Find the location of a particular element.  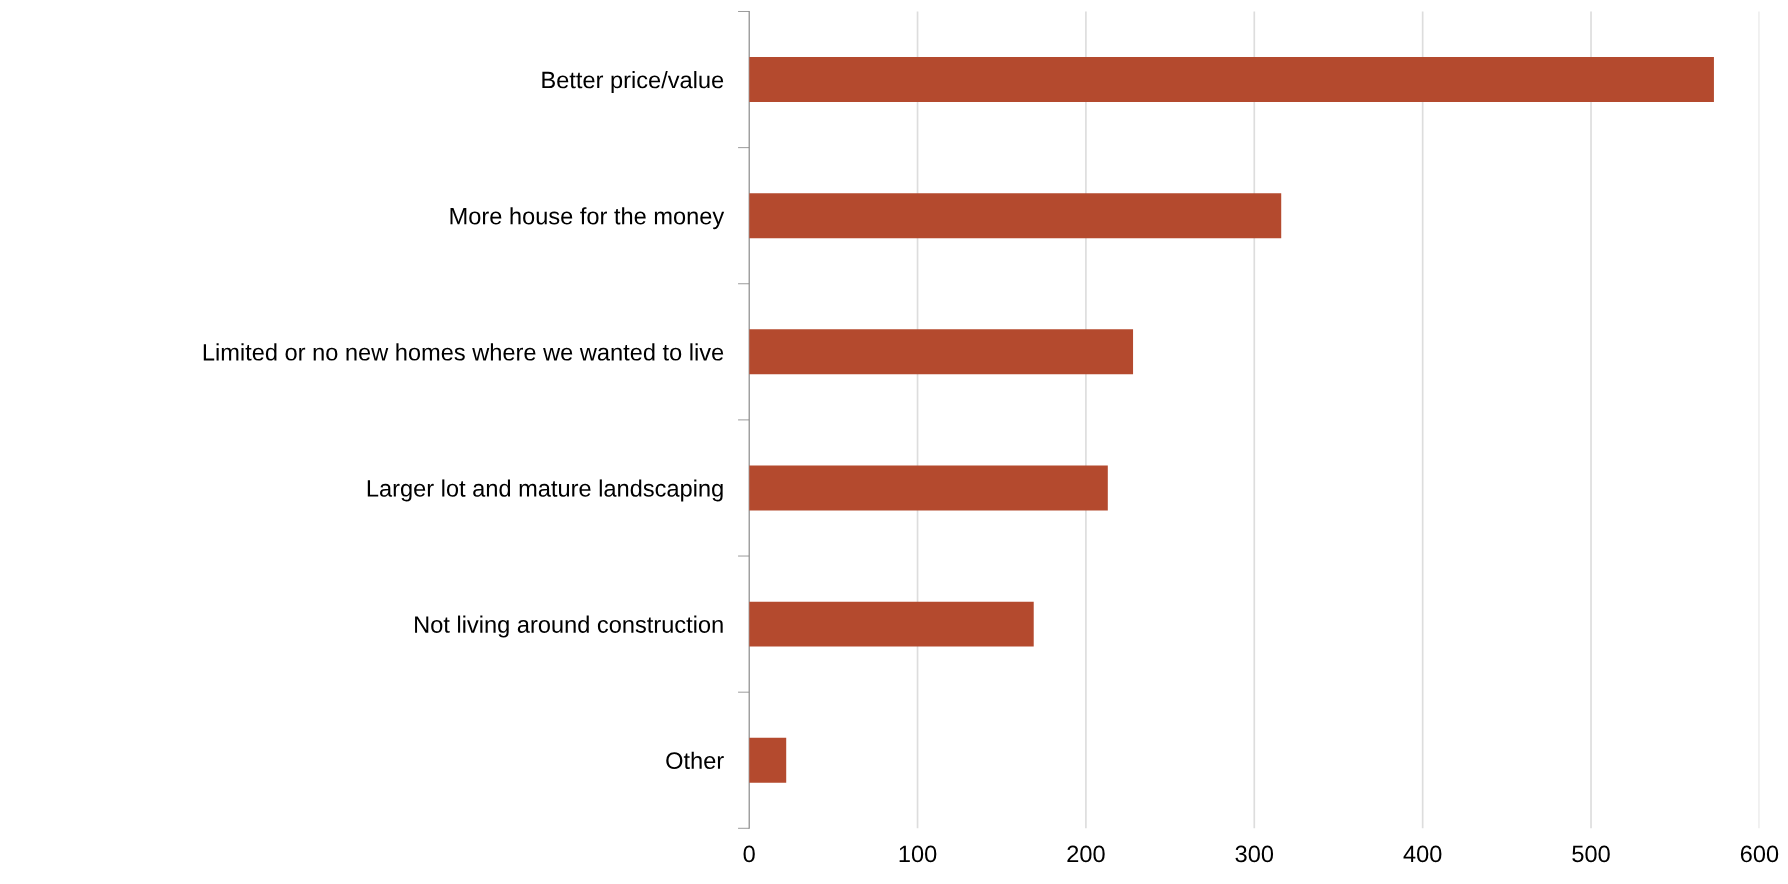

x-tick-label: 300 is located at coordinates (1254, 854).